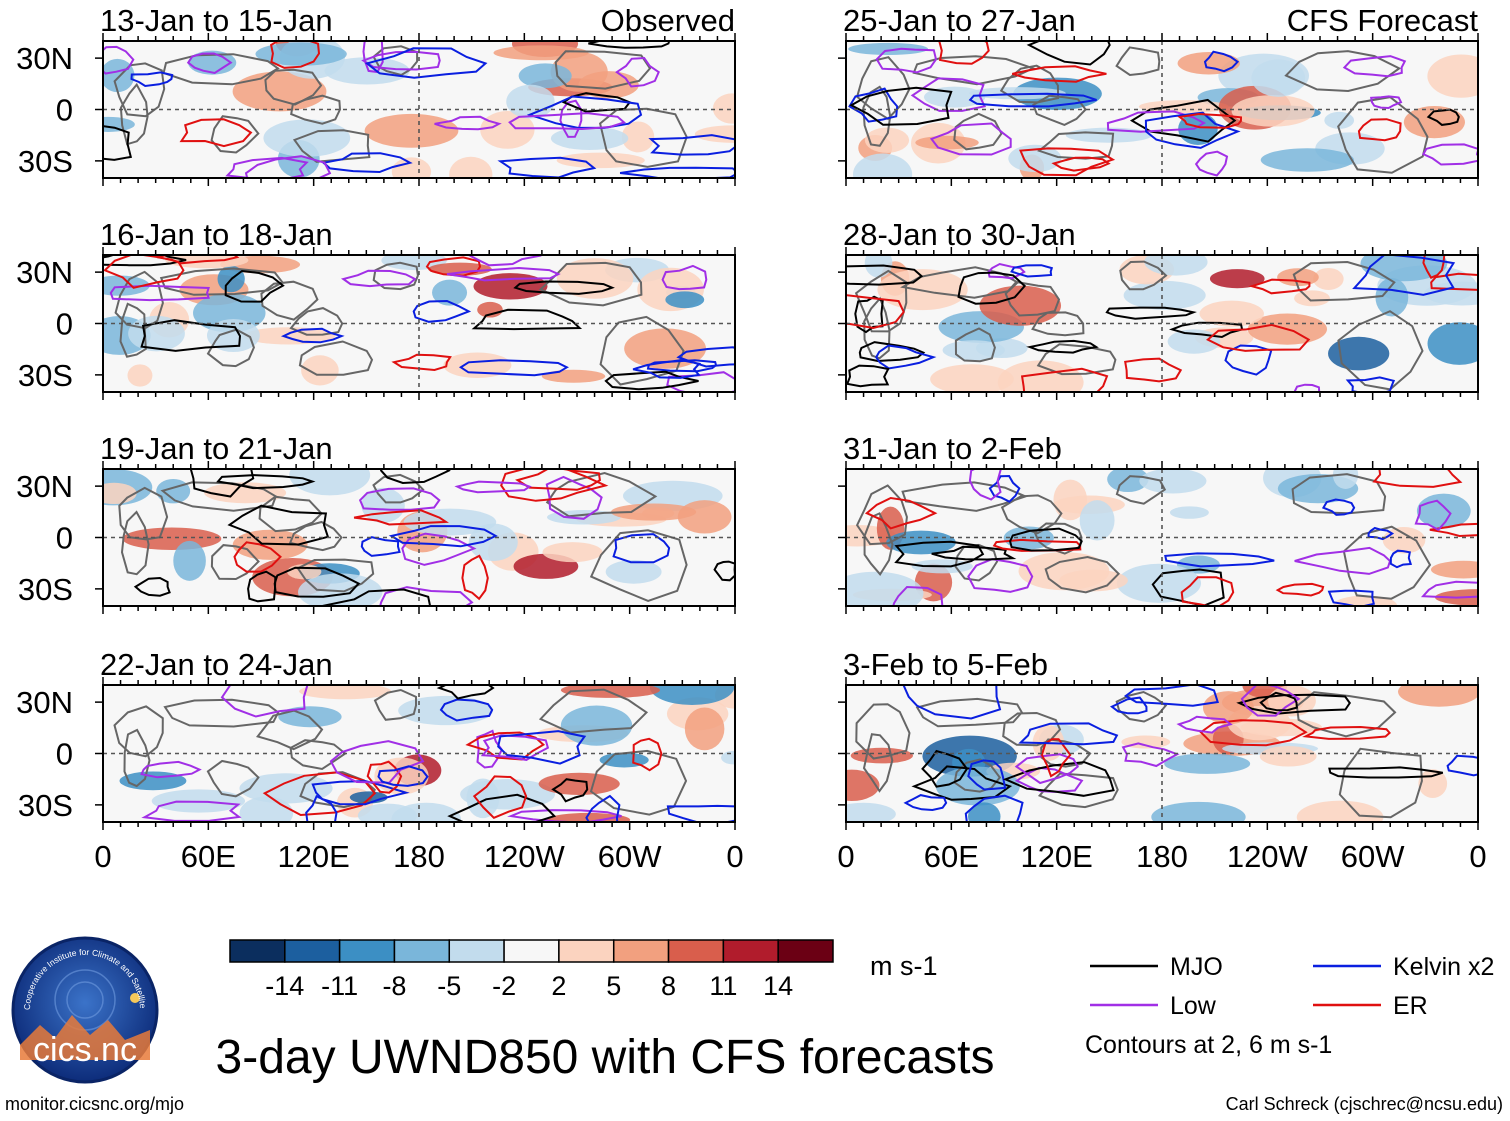 Image resolution: width=1510 pixels, height=1121 pixels. What do you see at coordinates (1158, 522) in the screenshot?
I see `map-panel: 31-Jan to 2-Feb` at bounding box center [1158, 522].